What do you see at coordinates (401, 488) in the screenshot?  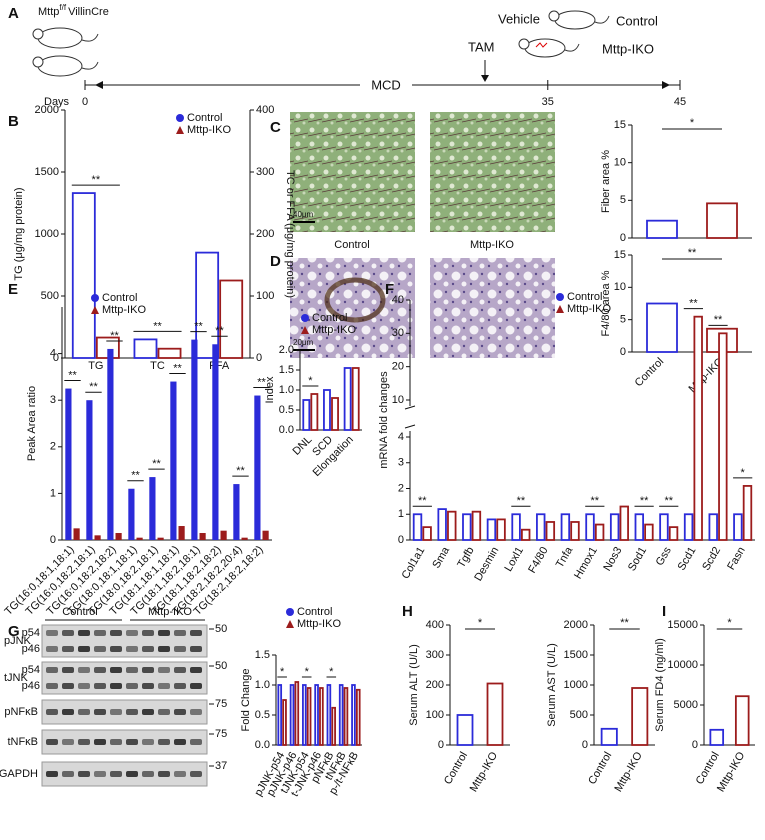 I see `y-tick-label: 2` at bounding box center [401, 488].